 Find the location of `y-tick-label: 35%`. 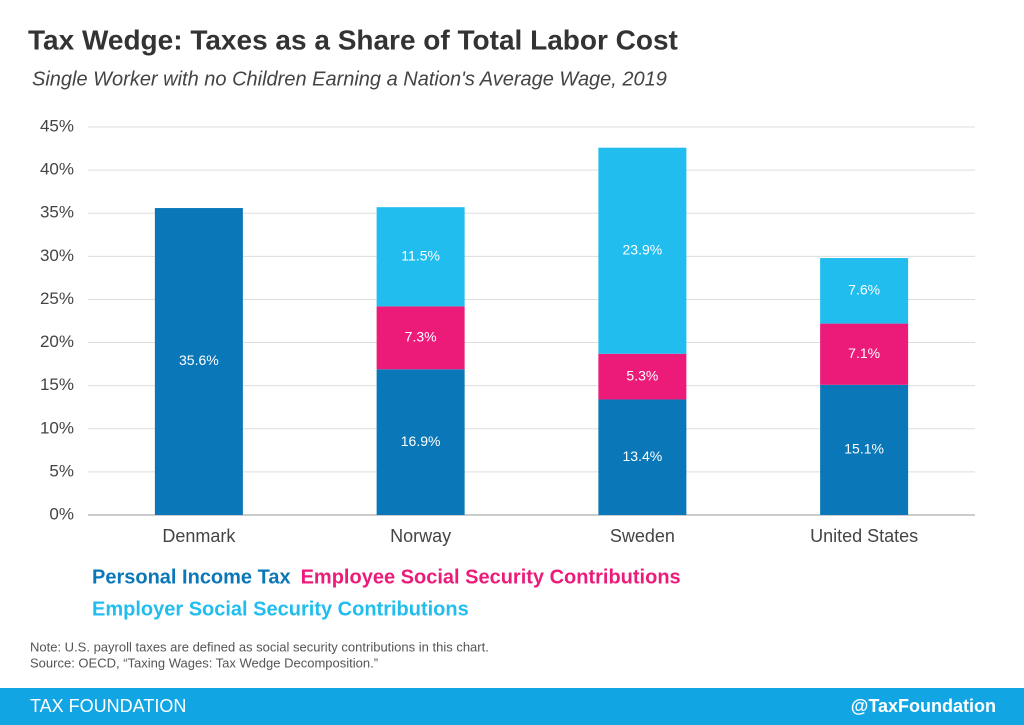

y-tick-label: 35% is located at coordinates (57, 212).